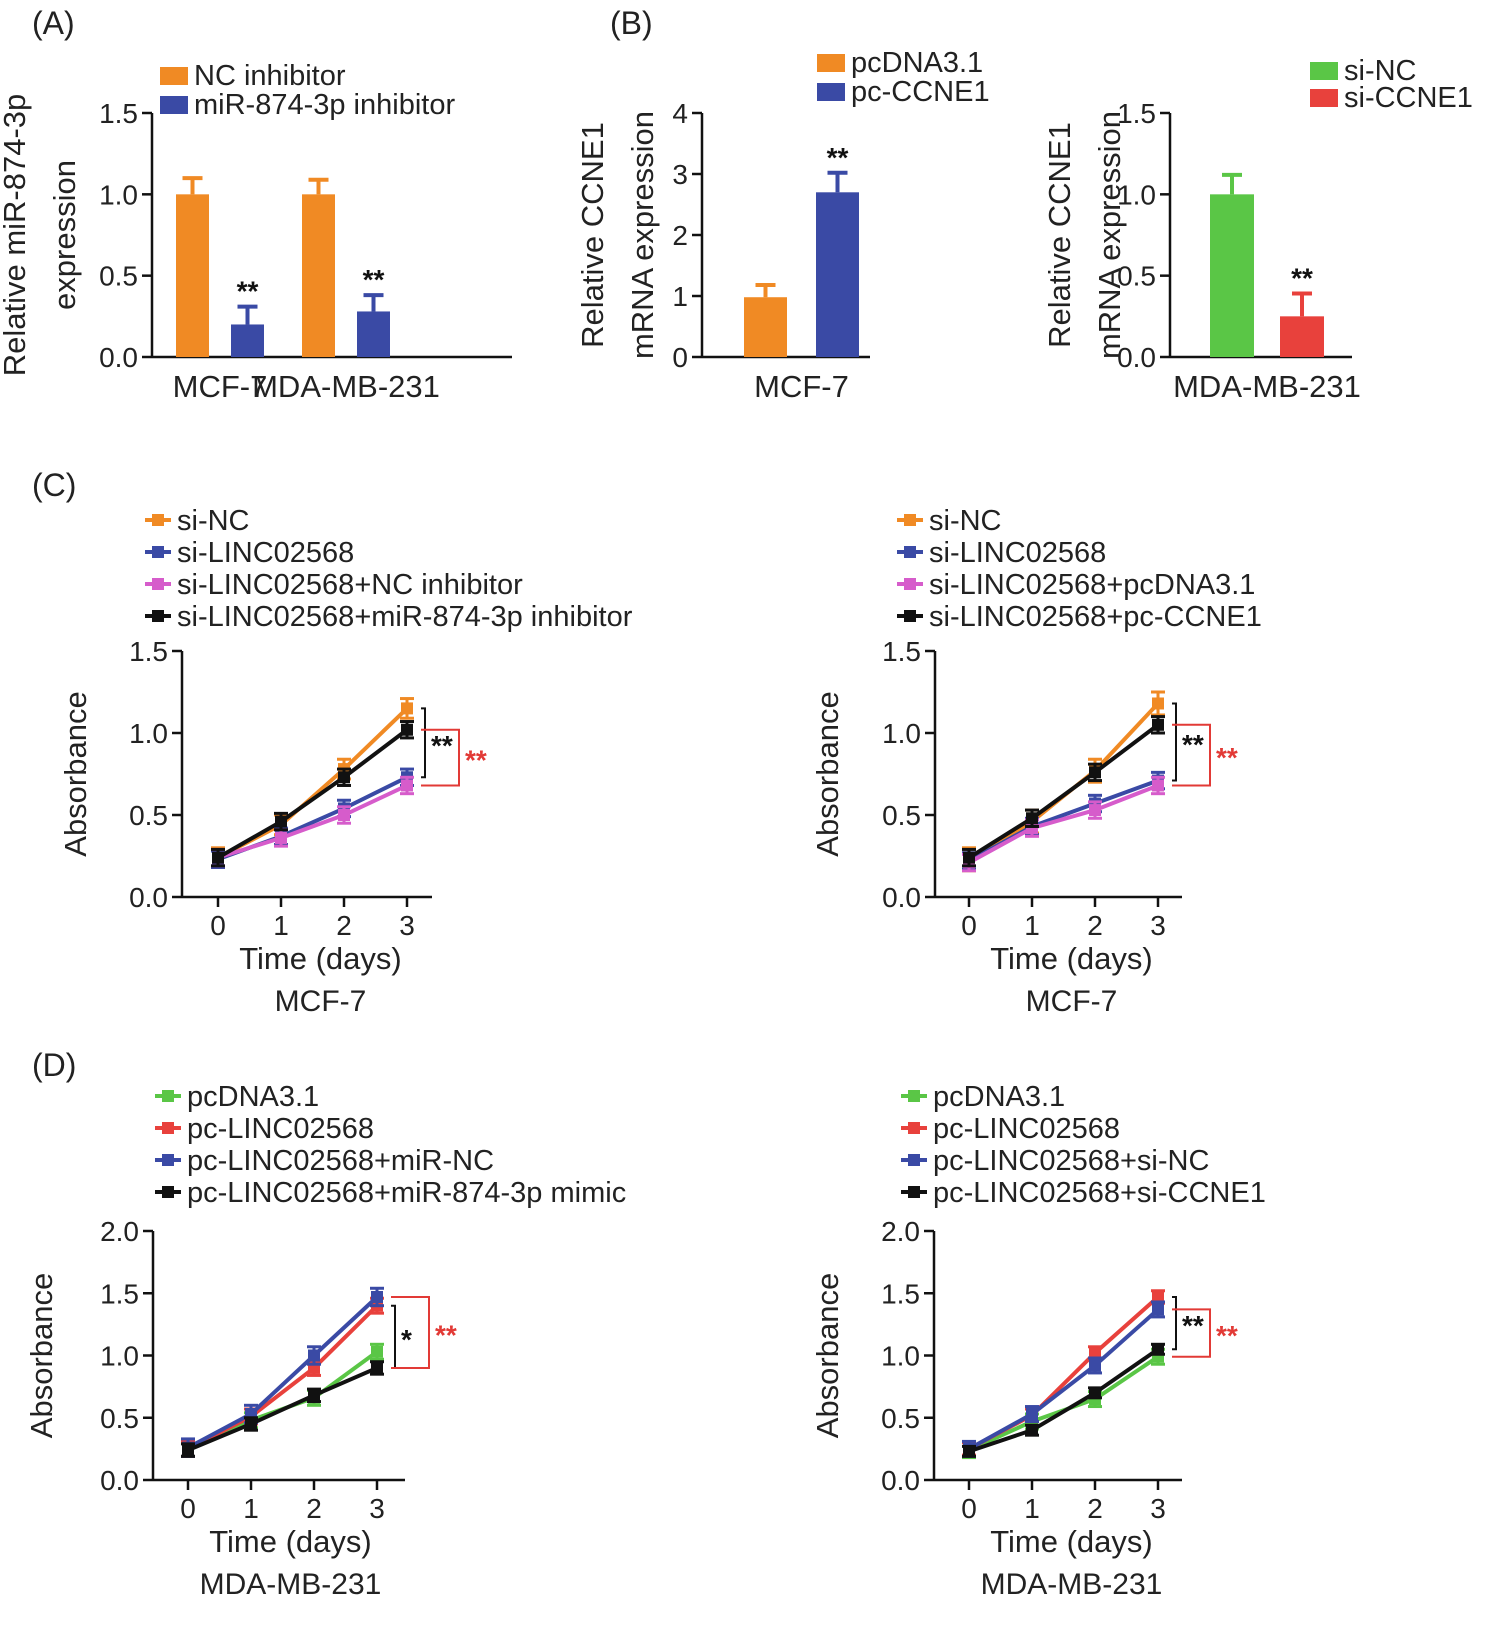  I want to click on chart-c1-x-tick-label: 2, so click(344, 925).